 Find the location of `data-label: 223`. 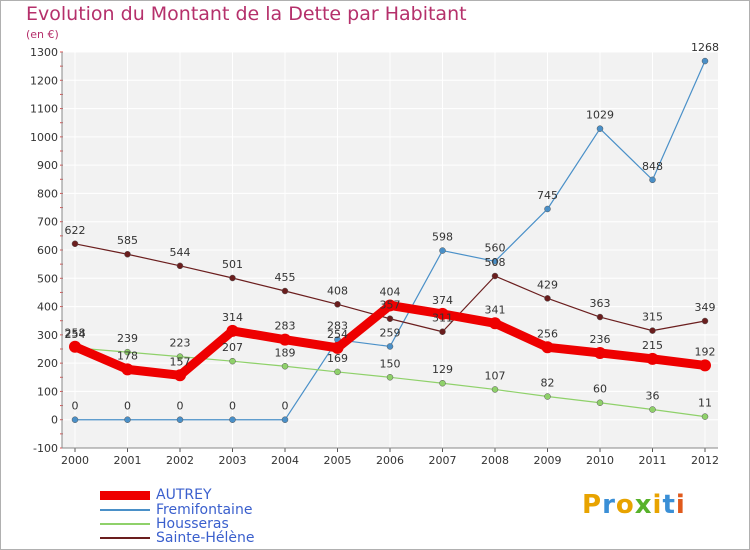

data-label: 223 is located at coordinates (180, 343).